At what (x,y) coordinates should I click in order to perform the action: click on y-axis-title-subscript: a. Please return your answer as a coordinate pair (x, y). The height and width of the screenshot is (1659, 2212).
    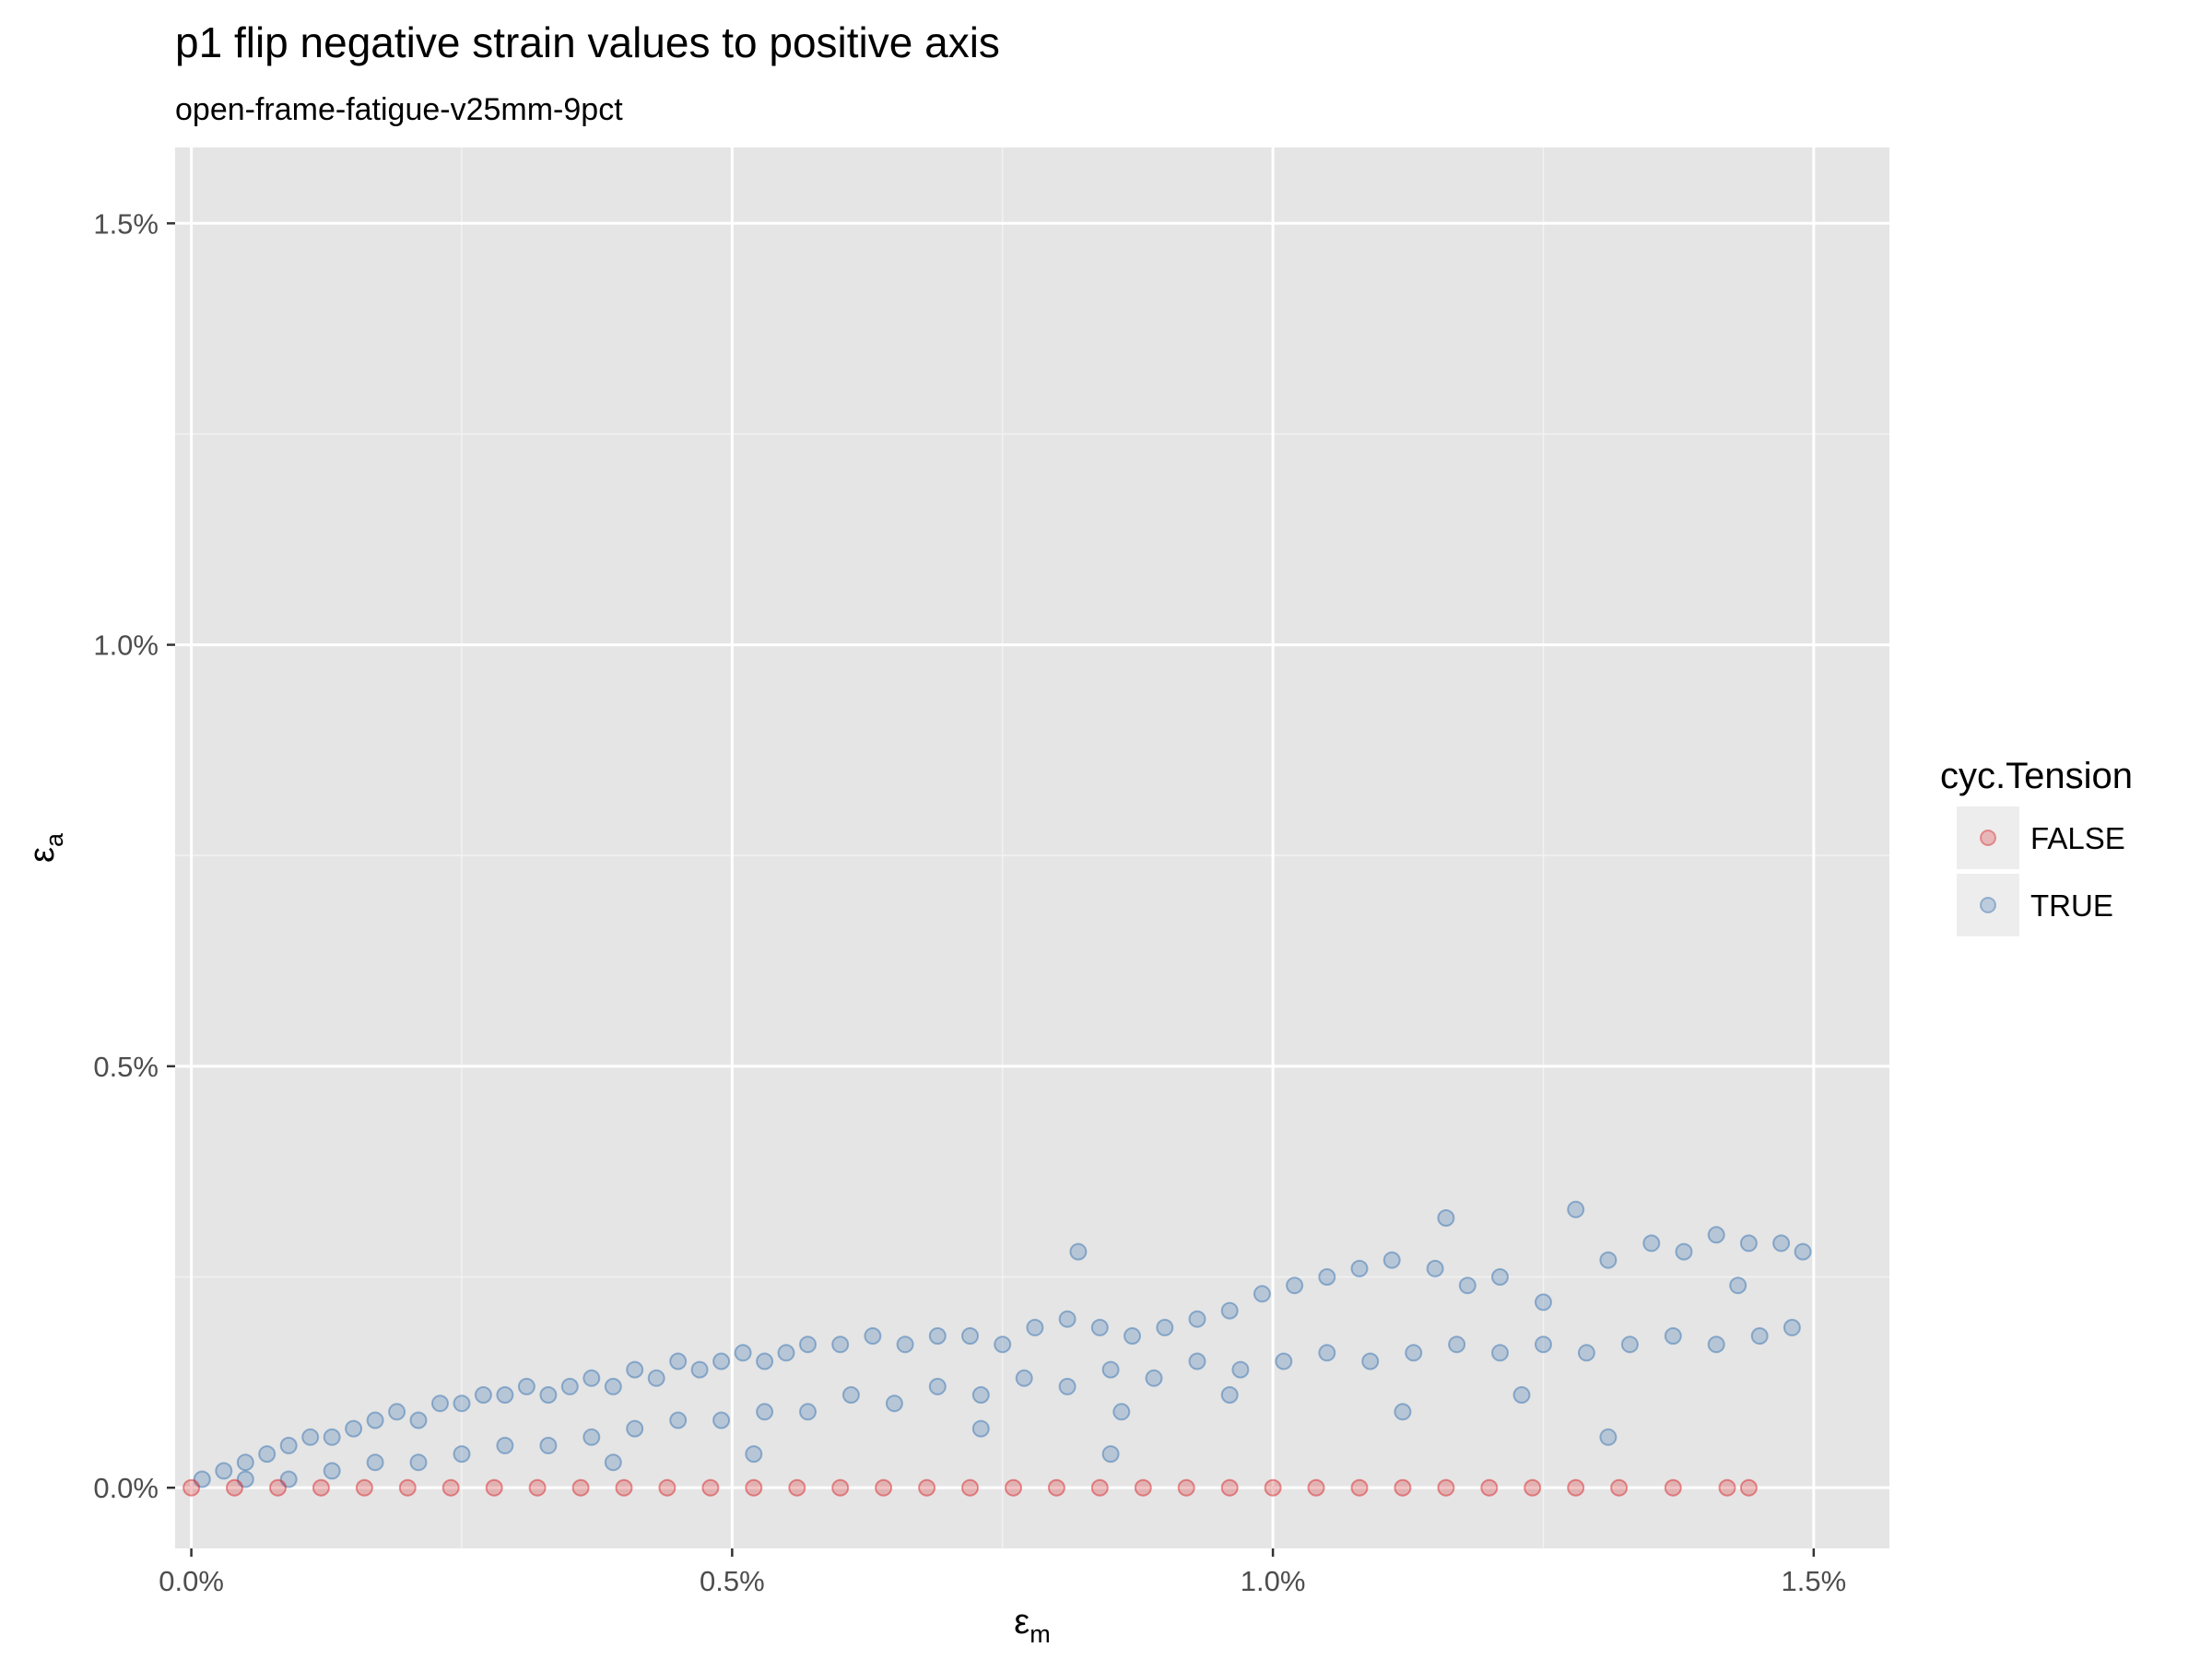
    Looking at the image, I should click on (54, 839).